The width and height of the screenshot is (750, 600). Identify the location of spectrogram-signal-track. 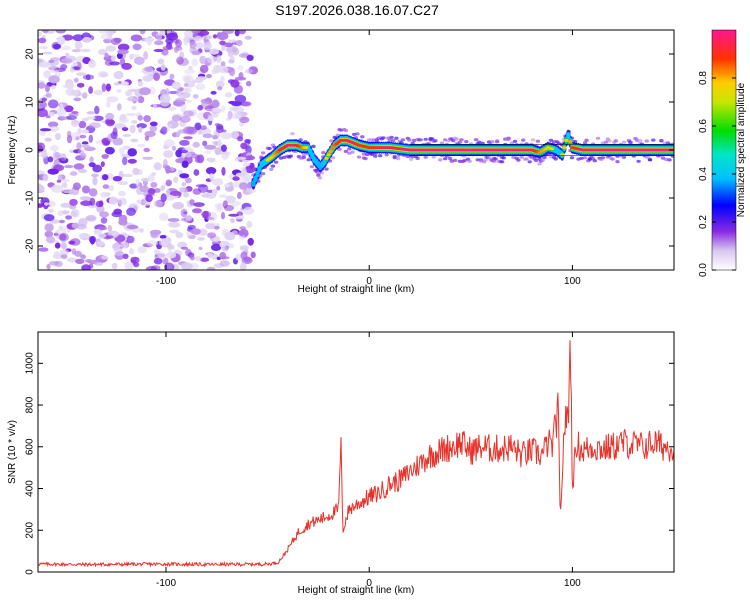
(462, 159).